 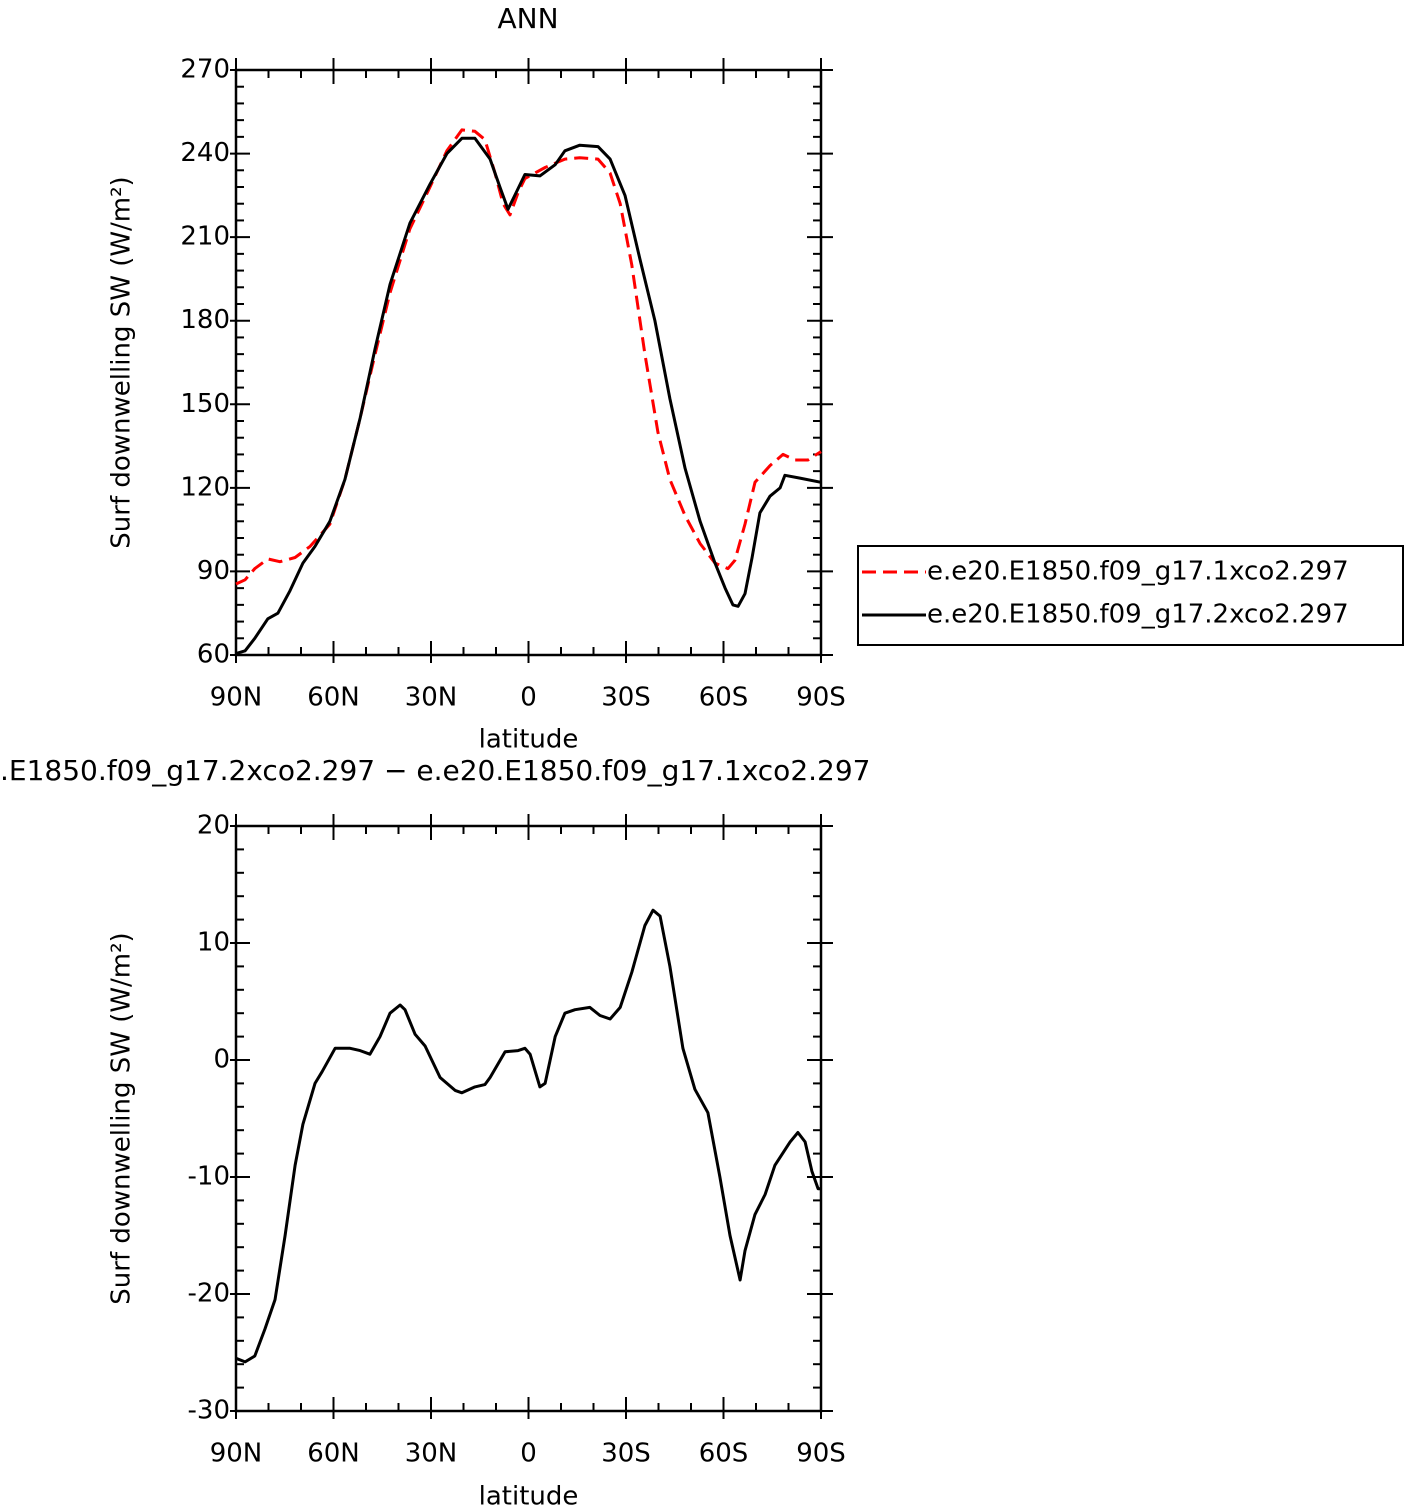 I want to click on y-tick-label: 90, so click(x=213, y=571).